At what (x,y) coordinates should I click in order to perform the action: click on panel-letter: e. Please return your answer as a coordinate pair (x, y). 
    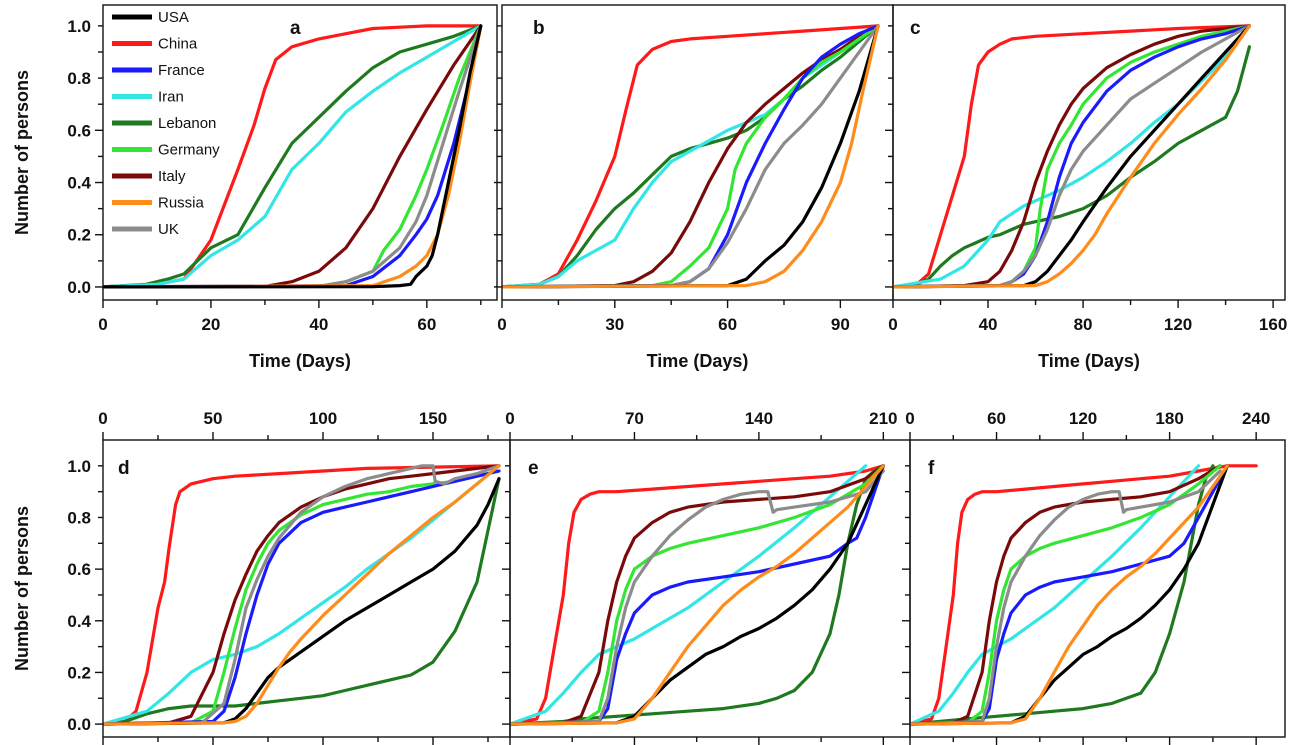
    Looking at the image, I should click on (533, 468).